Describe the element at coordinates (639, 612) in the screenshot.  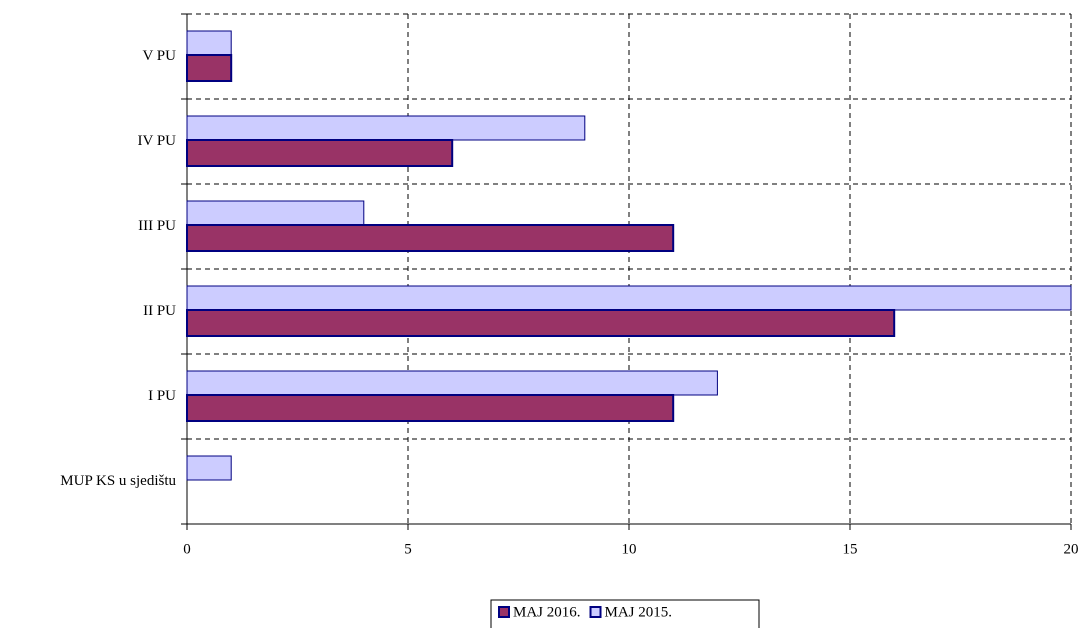
I see `legend-label: MAJ 2015.` at that location.